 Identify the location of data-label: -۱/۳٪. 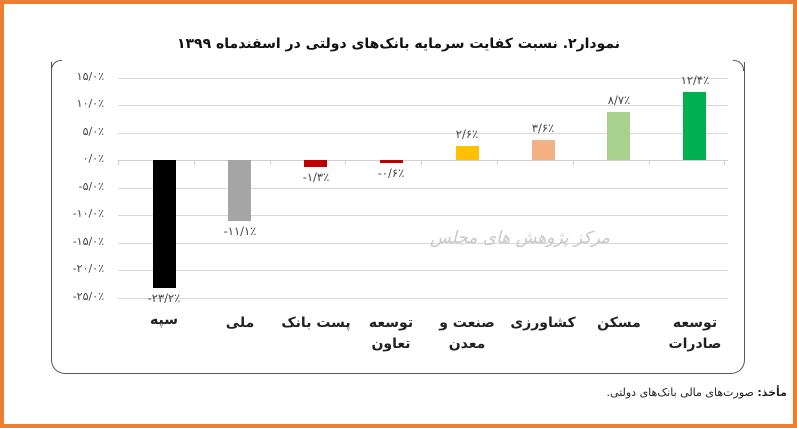
(316, 177).